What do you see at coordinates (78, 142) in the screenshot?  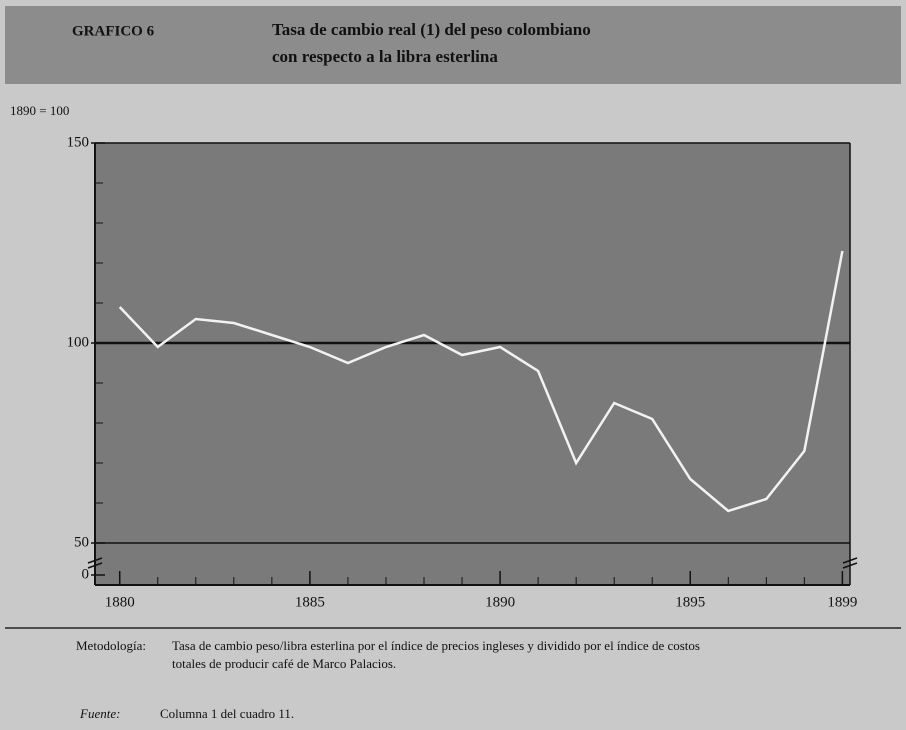 I see `y-tick-label: 150` at bounding box center [78, 142].